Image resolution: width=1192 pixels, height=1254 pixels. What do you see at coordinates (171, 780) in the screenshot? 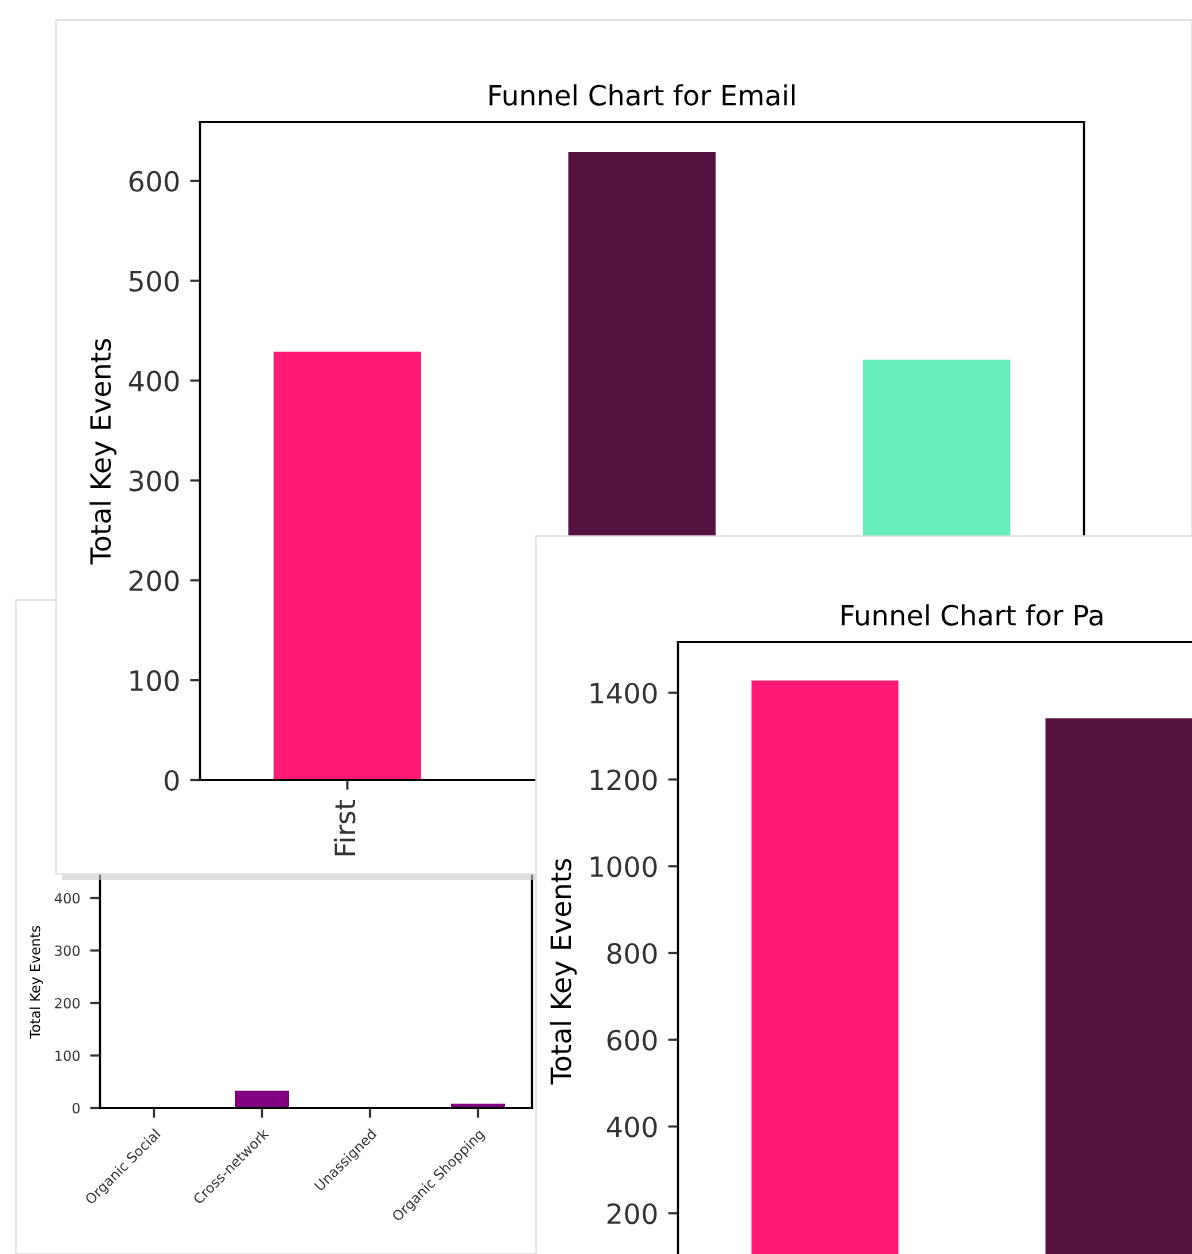
I see `y-tick-label: 0` at bounding box center [171, 780].